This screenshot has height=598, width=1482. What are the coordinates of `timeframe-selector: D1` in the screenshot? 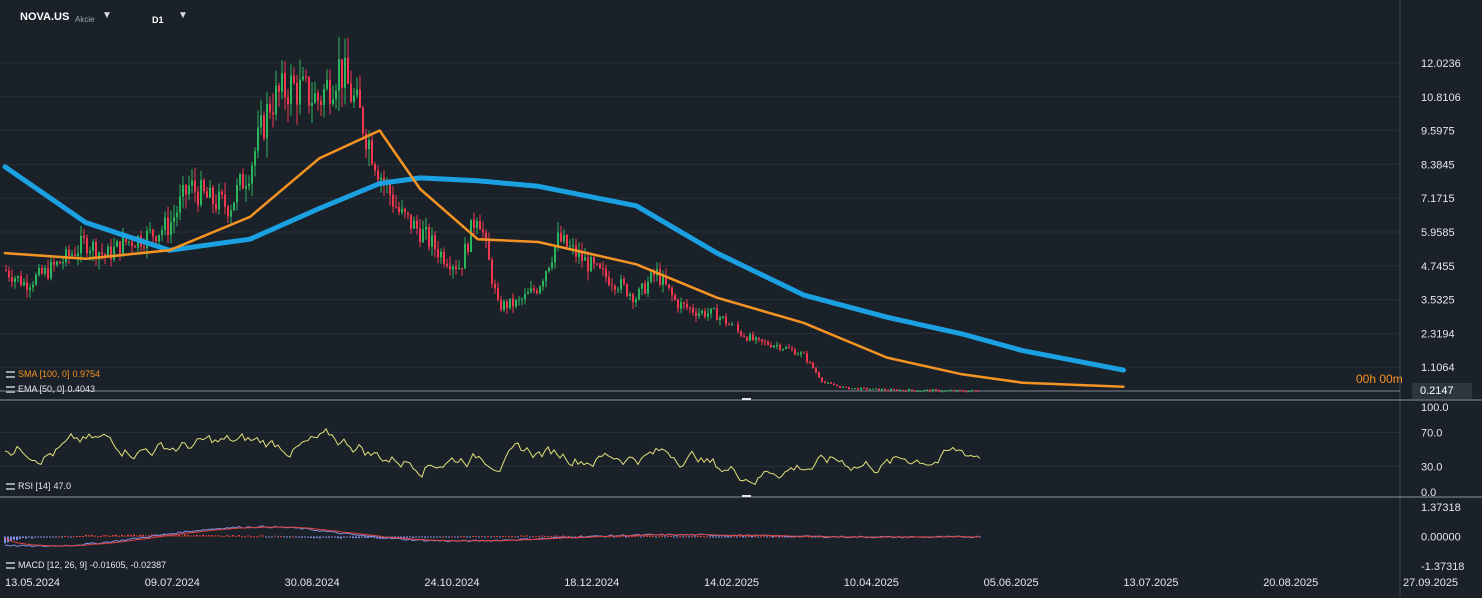 It's located at (158, 20).